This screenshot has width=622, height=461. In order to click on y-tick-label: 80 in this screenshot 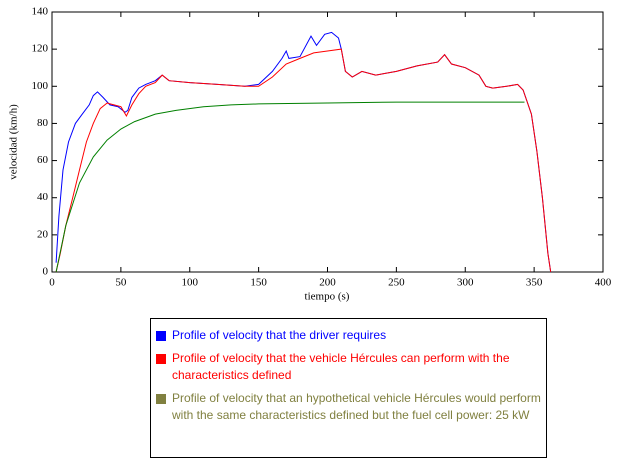, I will do `click(43, 123)`.